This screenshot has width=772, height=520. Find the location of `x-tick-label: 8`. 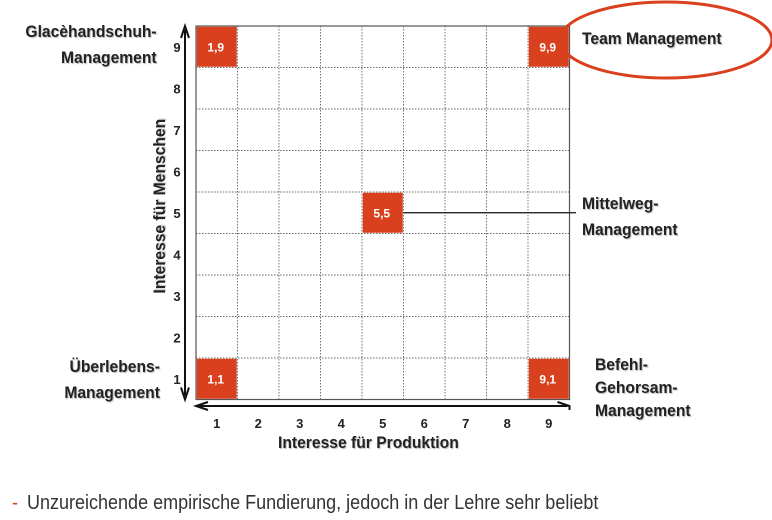

x-tick-label: 8 is located at coordinates (507, 423).